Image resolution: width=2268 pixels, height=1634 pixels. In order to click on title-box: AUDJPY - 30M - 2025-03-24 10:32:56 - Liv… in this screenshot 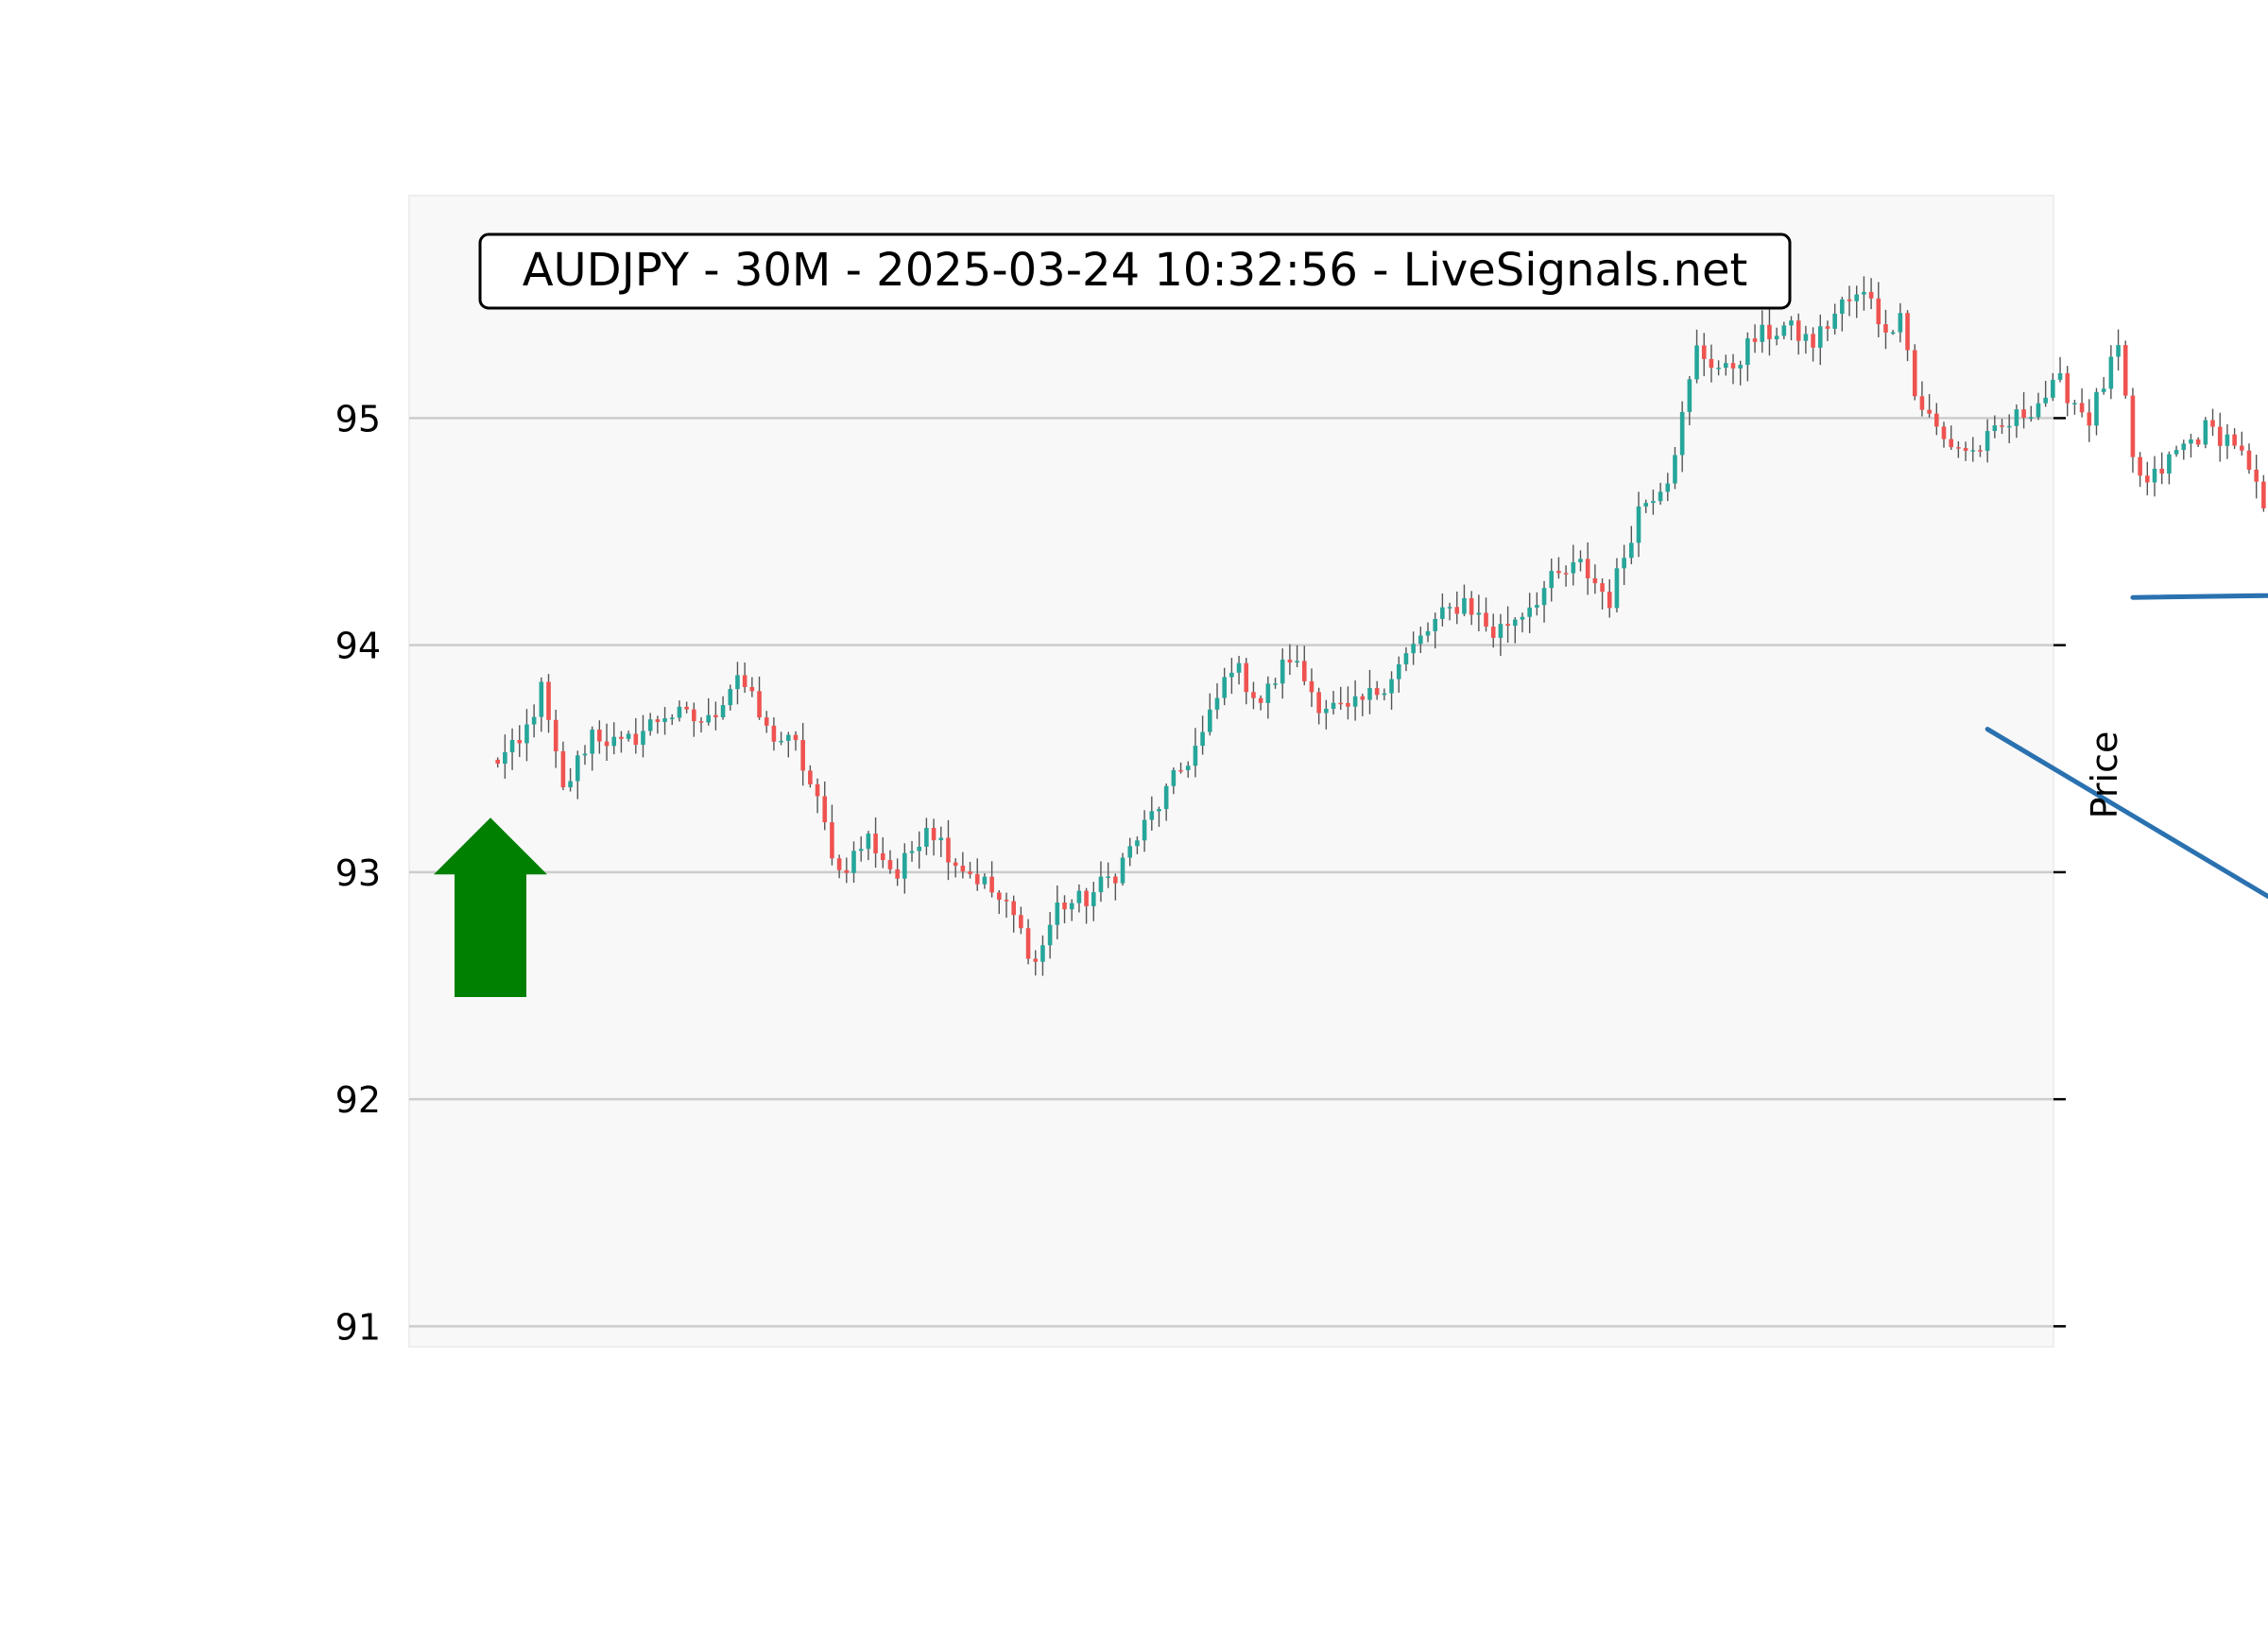, I will do `click(1135, 271)`.